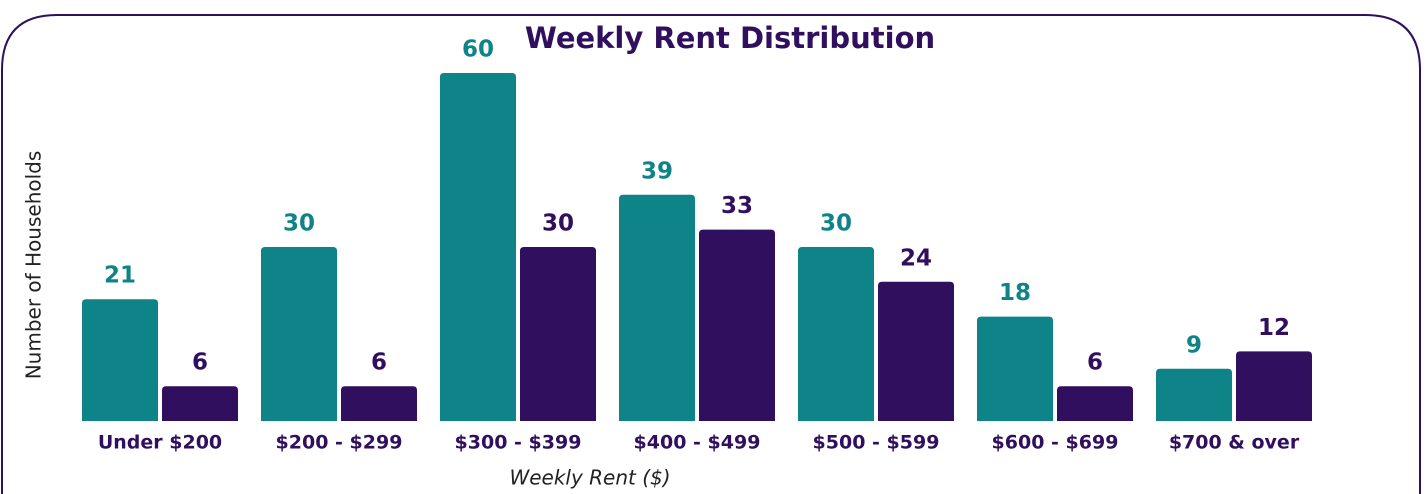  What do you see at coordinates (697, 443) in the screenshot?
I see `x-tick-label: $400 - $499` at bounding box center [697, 443].